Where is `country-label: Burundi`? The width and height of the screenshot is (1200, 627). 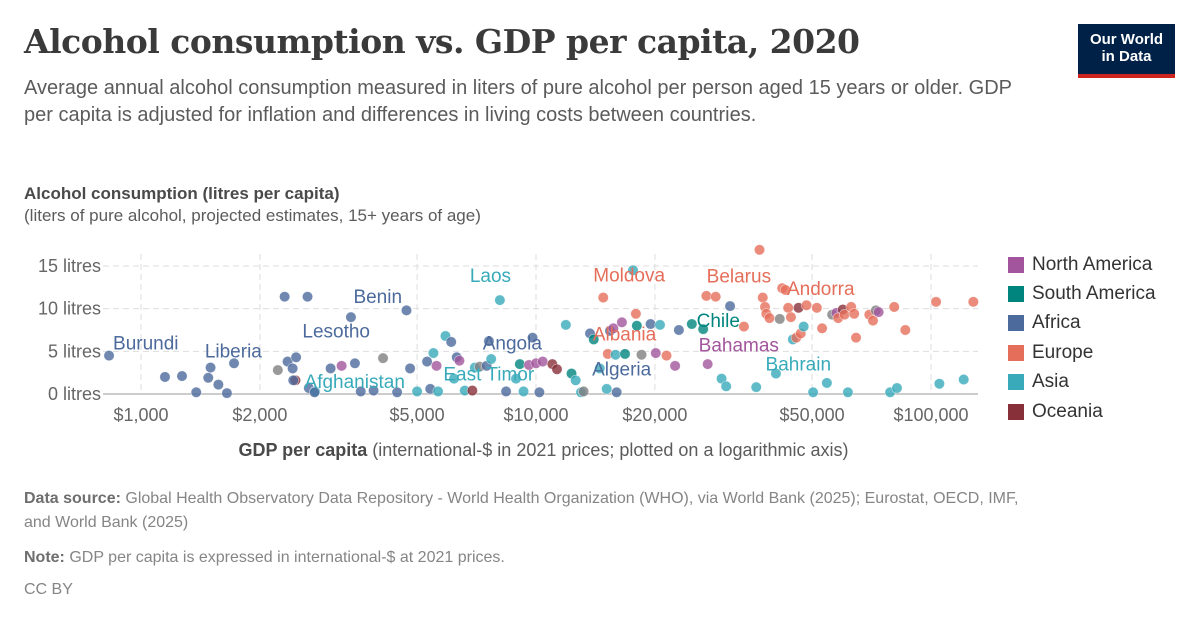
country-label: Burundi is located at coordinates (146, 344).